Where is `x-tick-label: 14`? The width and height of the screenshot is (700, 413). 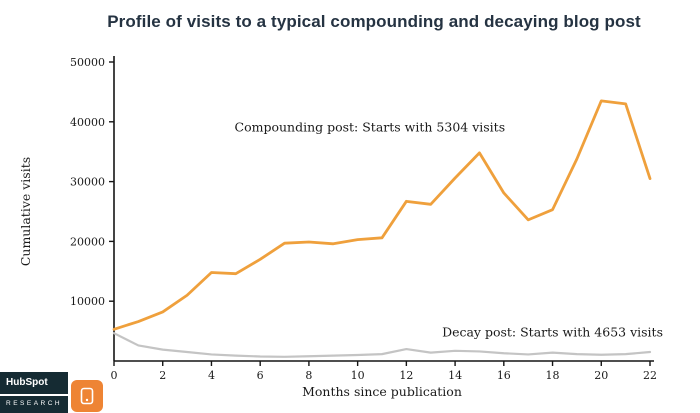 x-tick-label: 14 is located at coordinates (455, 375).